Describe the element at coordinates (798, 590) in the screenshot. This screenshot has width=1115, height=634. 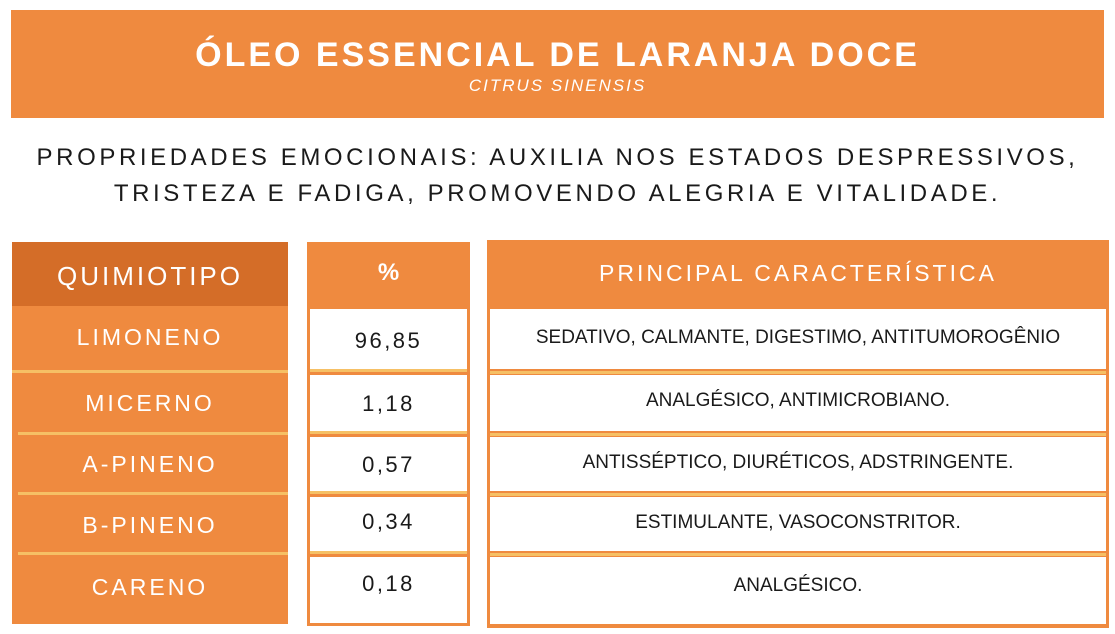
I see `characteristic-cell: ANALGÉSICO.` at that location.